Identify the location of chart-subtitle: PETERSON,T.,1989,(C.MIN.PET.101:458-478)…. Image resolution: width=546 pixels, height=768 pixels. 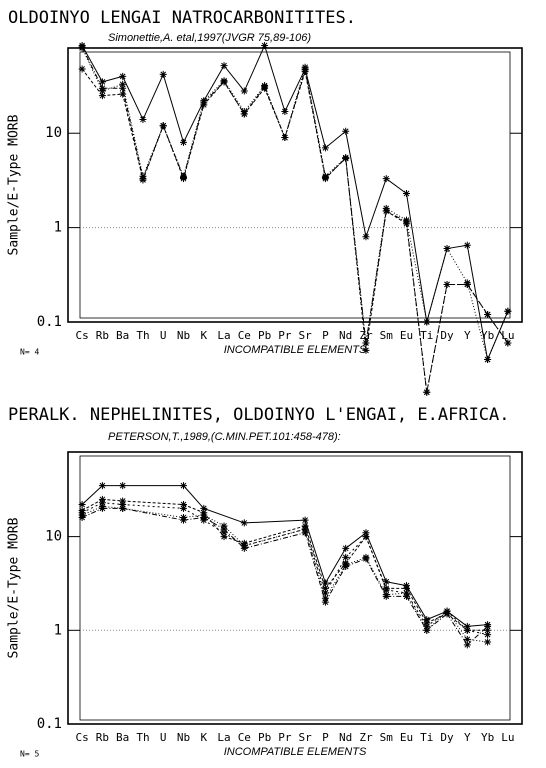
(224, 437).